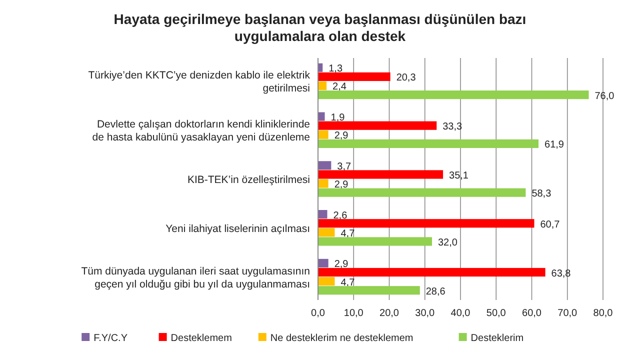  What do you see at coordinates (568, 313) in the screenshot?
I see `x-tick-label: 70,0` at bounding box center [568, 313].